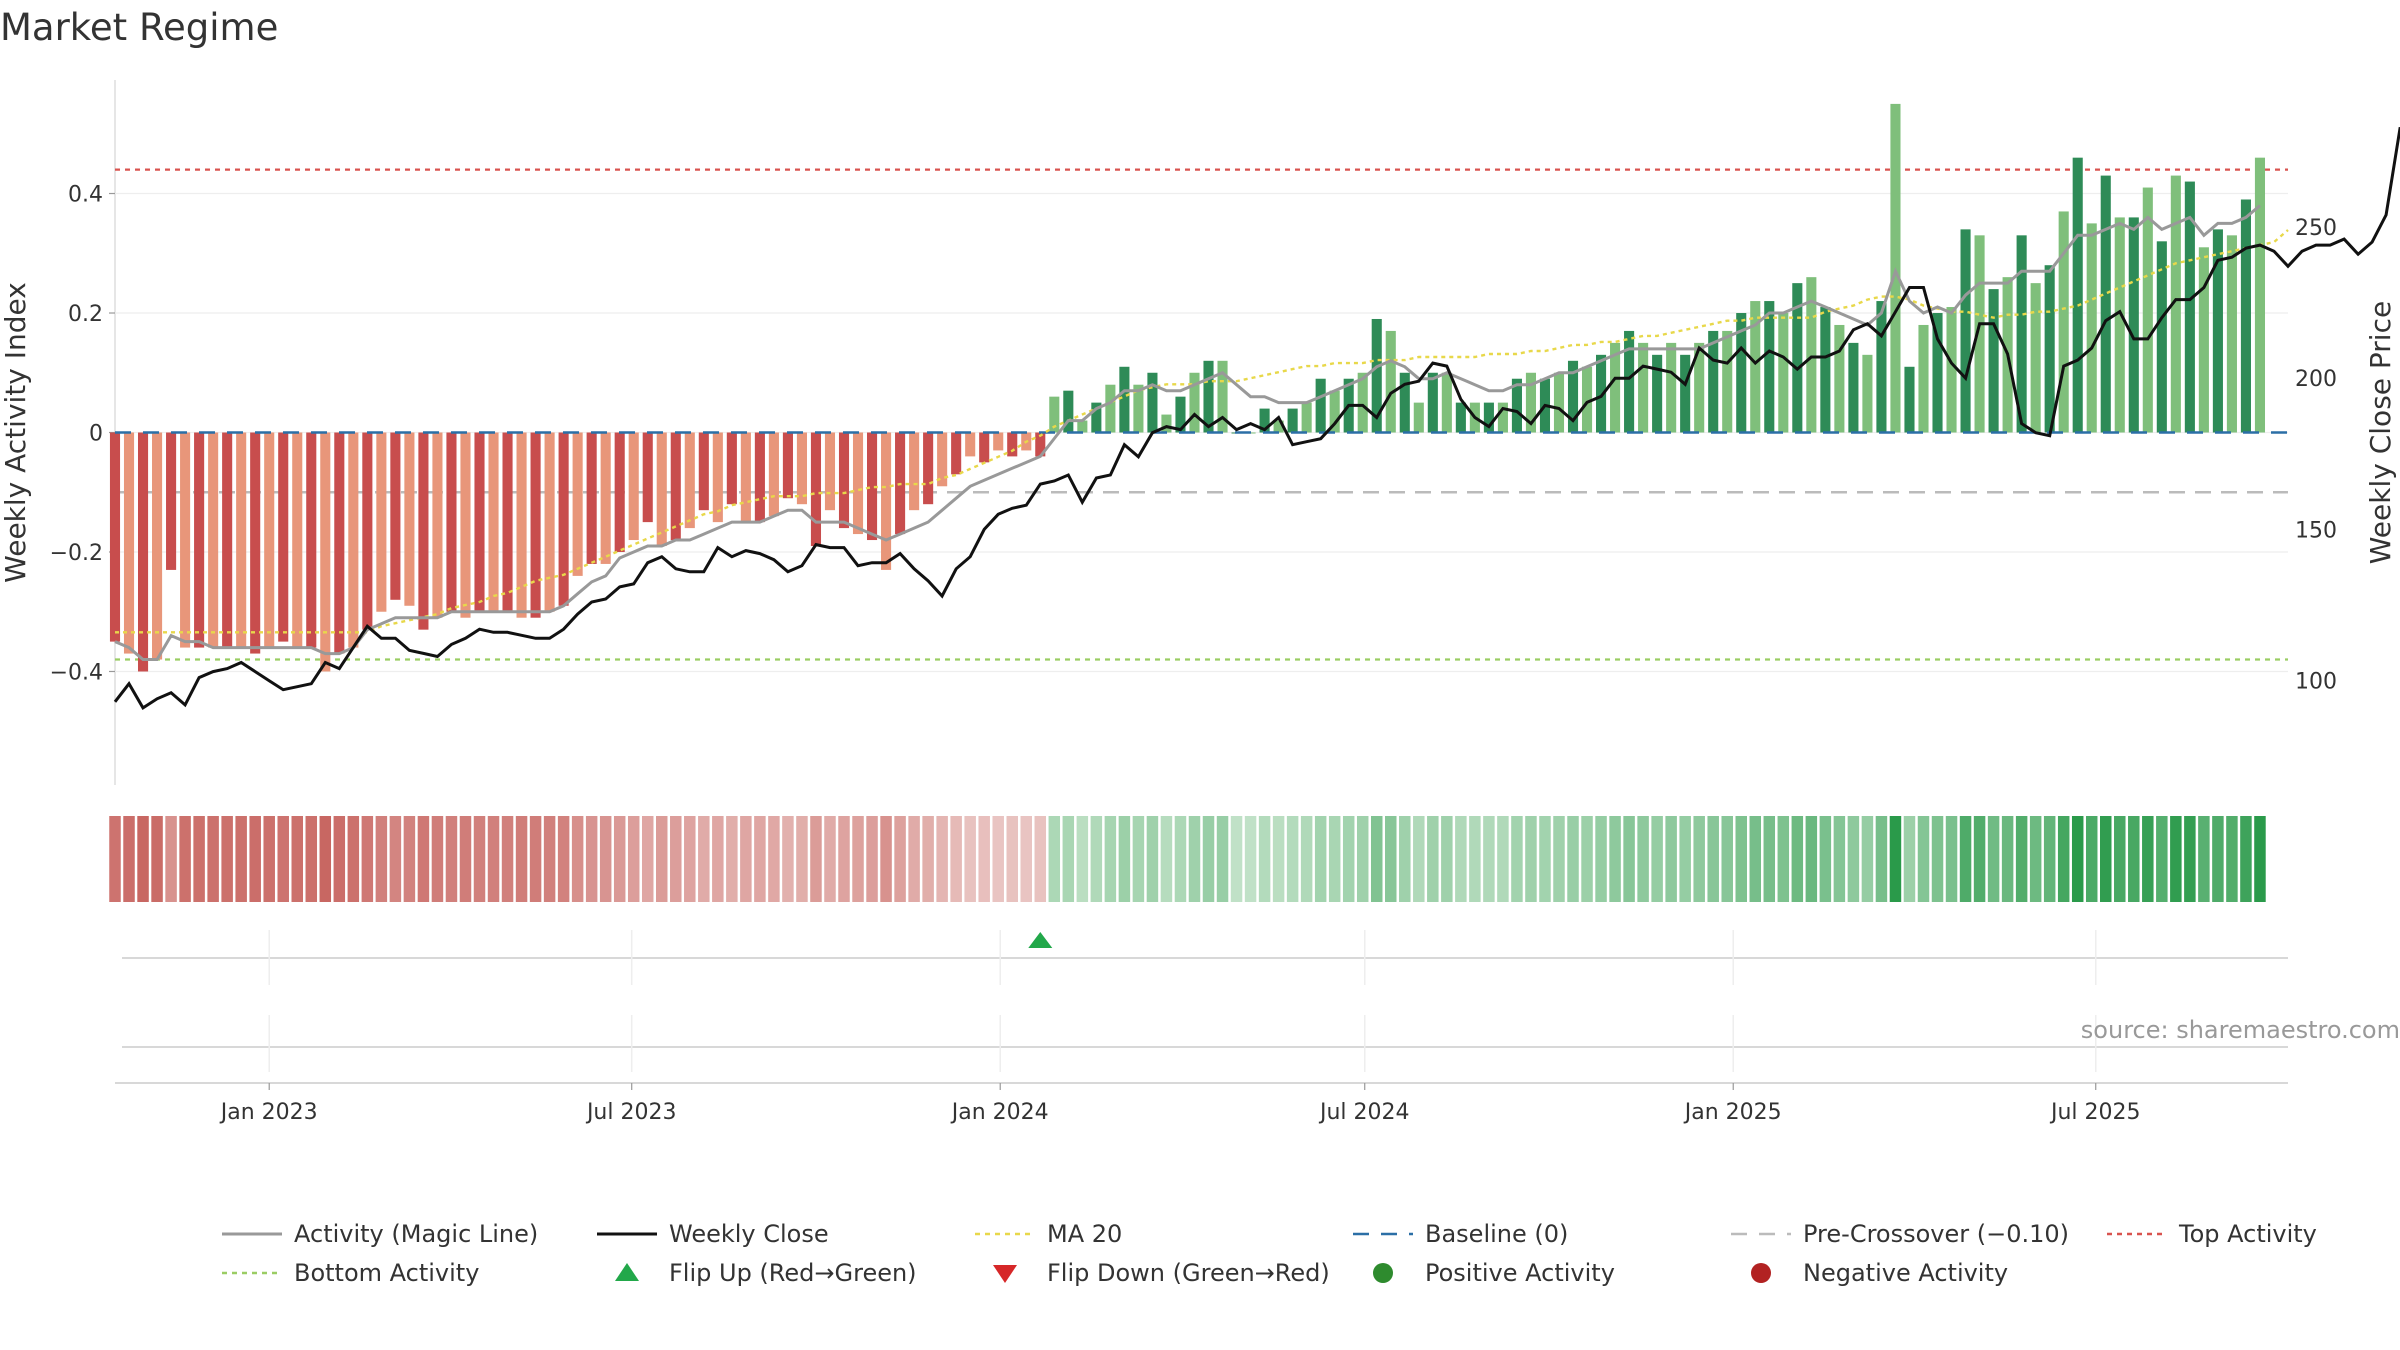  What do you see at coordinates (999, 1112) in the screenshot?
I see `x-tick-label: Jan 2024` at bounding box center [999, 1112].